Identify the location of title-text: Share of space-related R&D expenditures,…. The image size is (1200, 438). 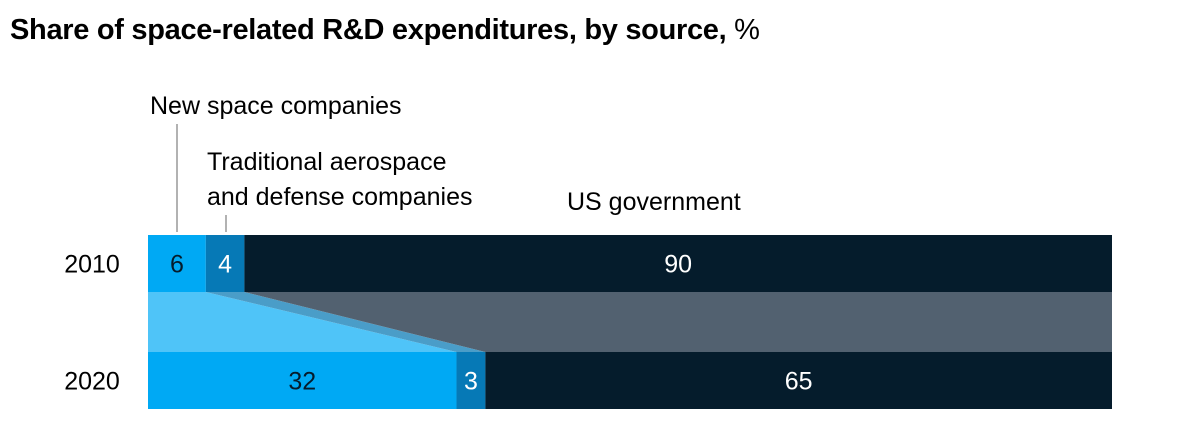
(368, 30).